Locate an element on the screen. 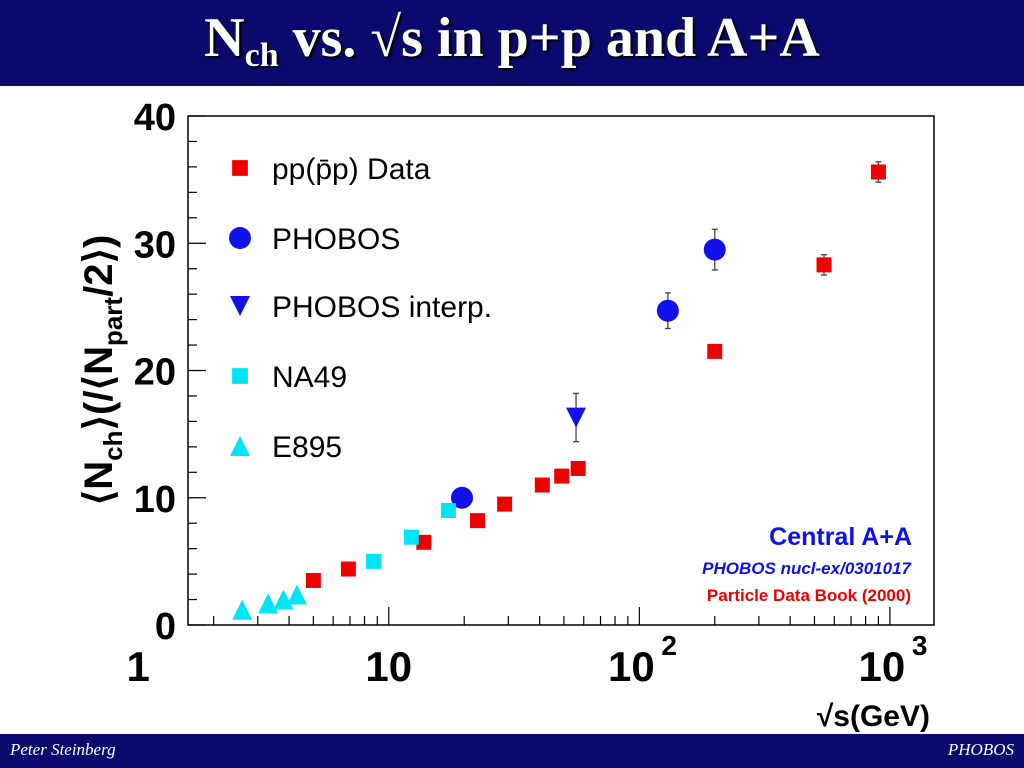 This screenshot has width=1024, height=768. footer-author: Peter Steinberg is located at coordinates (63, 749).